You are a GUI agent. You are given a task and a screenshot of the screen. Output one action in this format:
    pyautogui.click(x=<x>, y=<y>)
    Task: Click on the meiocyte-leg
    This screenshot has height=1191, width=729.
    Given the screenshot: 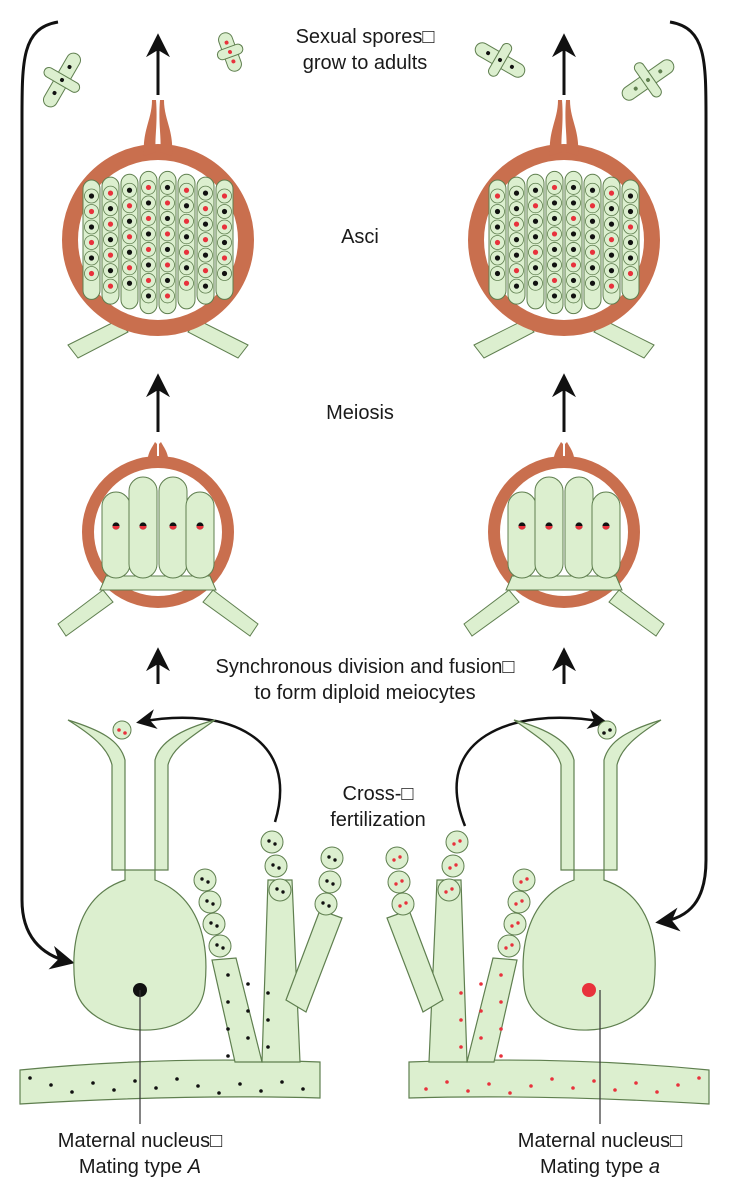 What is the action you would take?
    pyautogui.click(x=636, y=613)
    